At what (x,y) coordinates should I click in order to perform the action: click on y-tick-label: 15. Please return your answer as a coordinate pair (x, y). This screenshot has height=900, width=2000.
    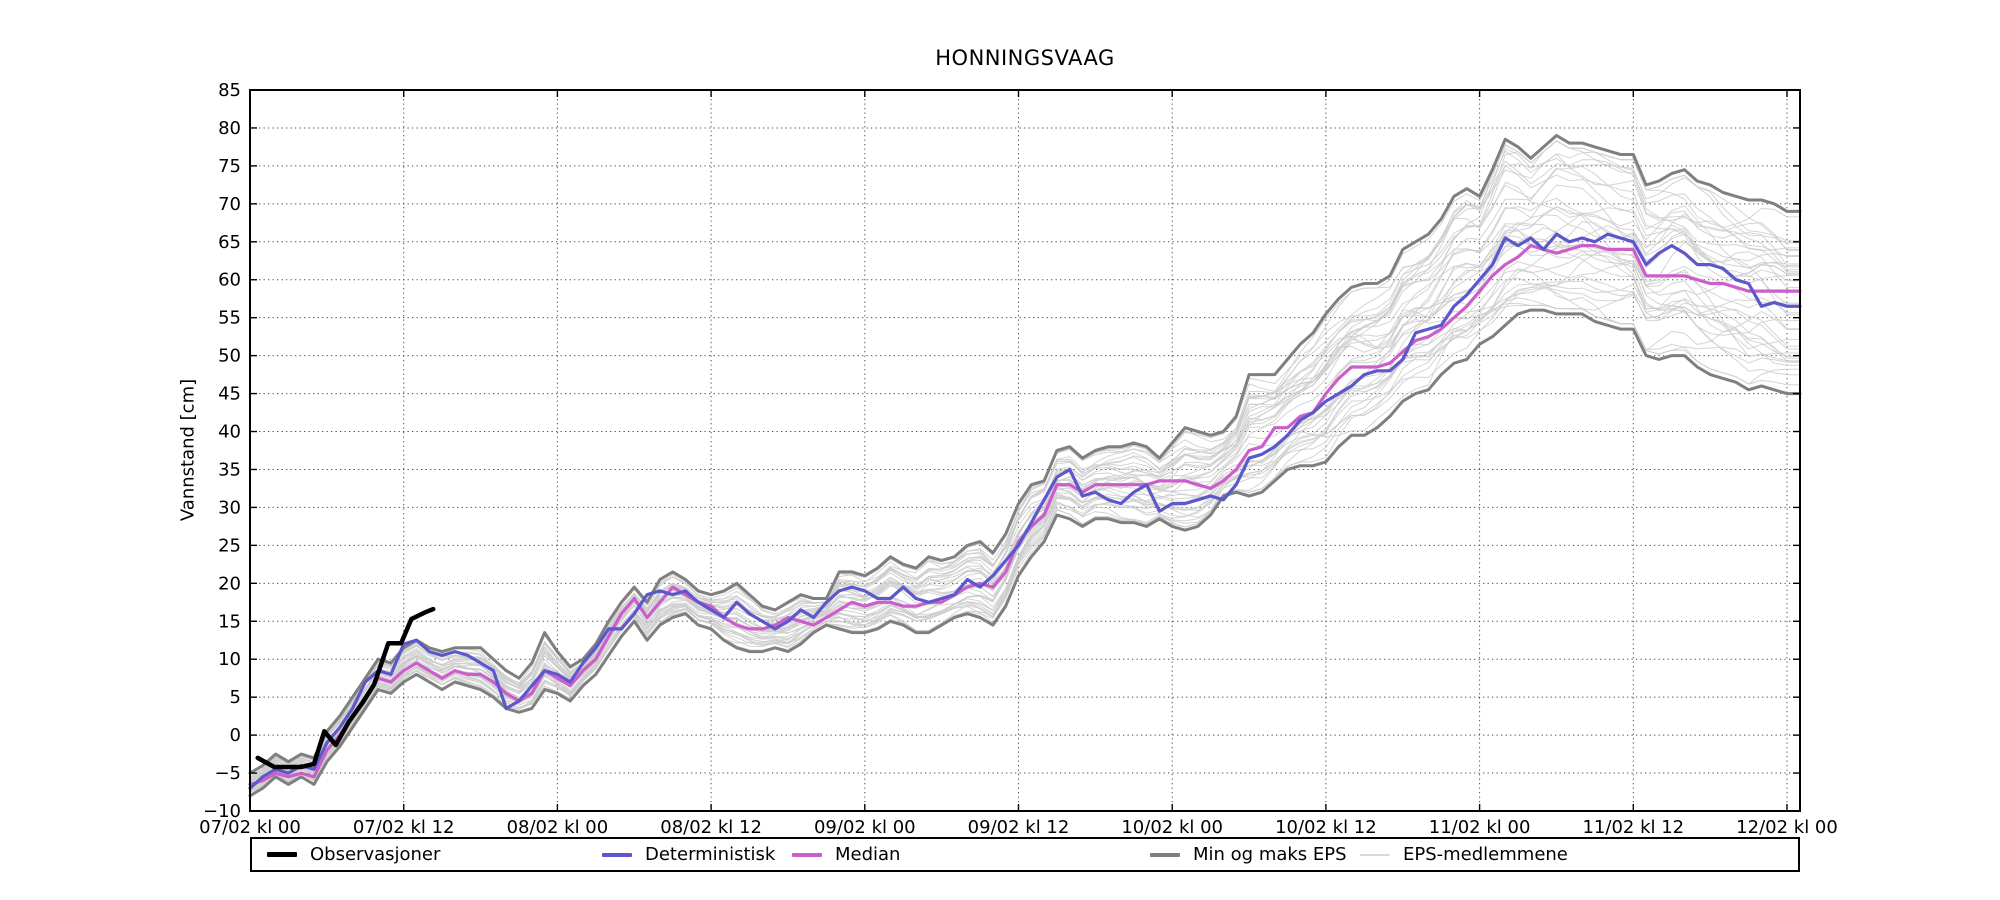
    Looking at the image, I should click on (229, 621).